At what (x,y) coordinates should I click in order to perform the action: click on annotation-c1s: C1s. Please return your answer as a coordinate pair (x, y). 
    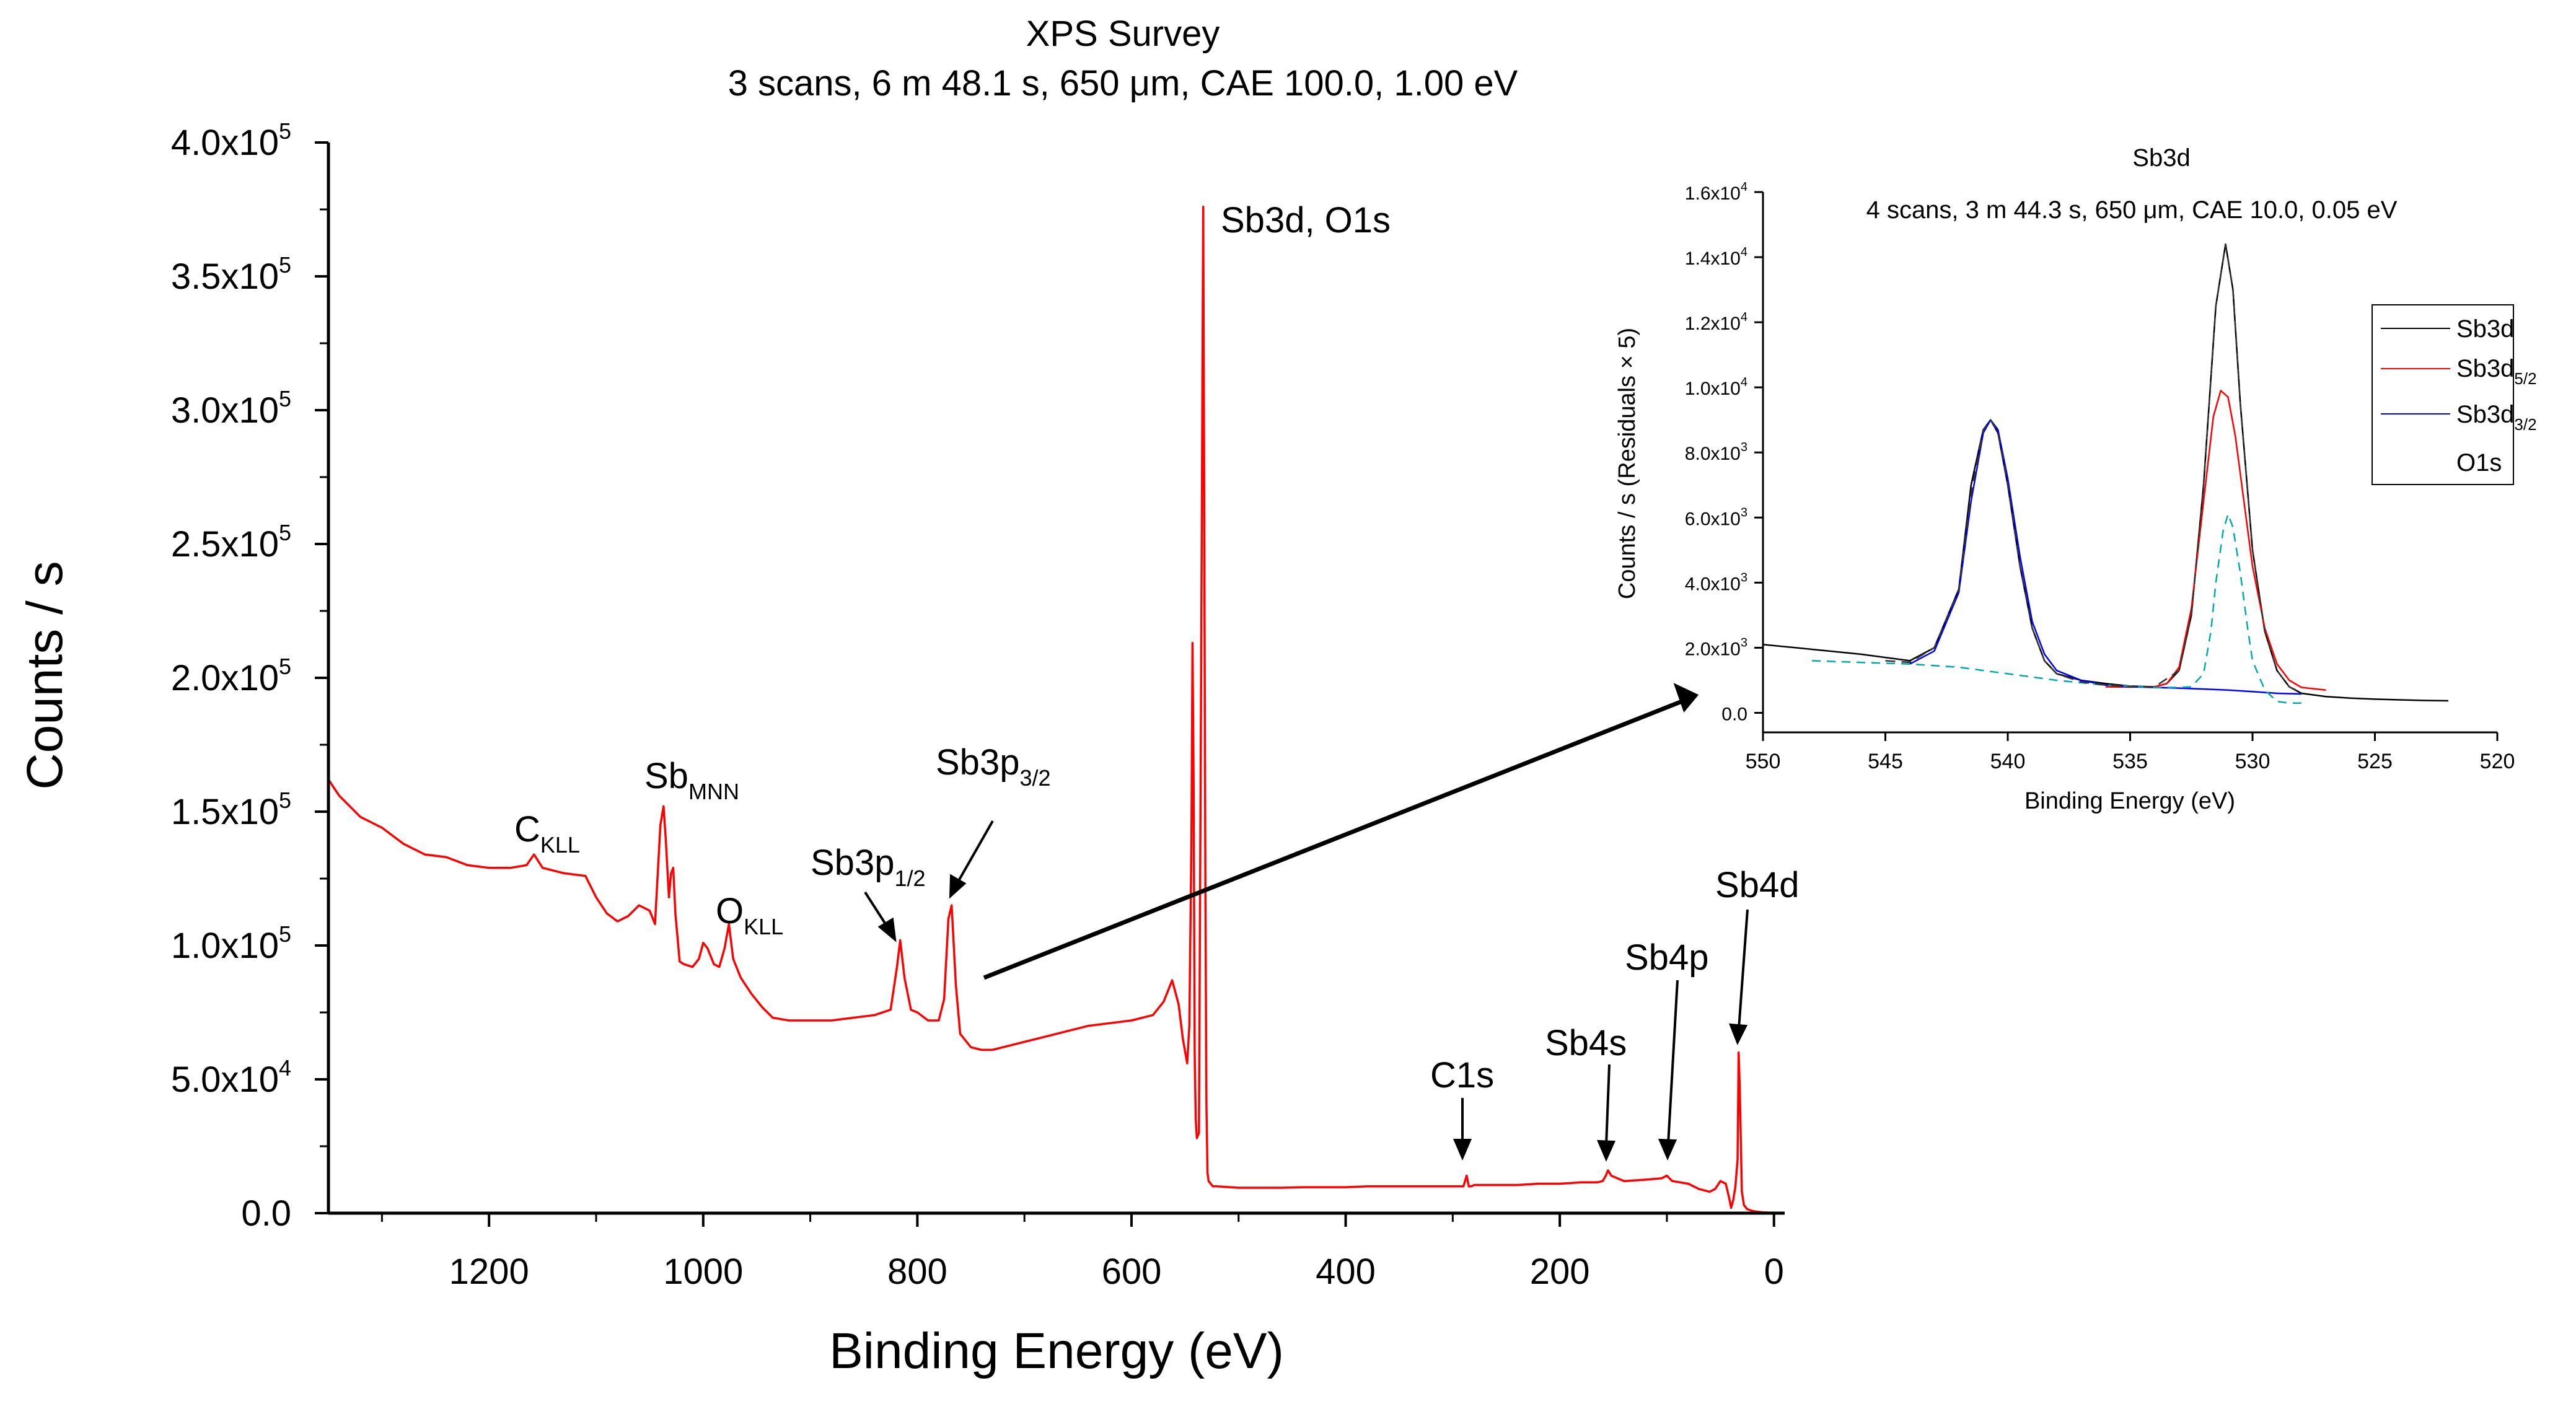
    Looking at the image, I should click on (1462, 1075).